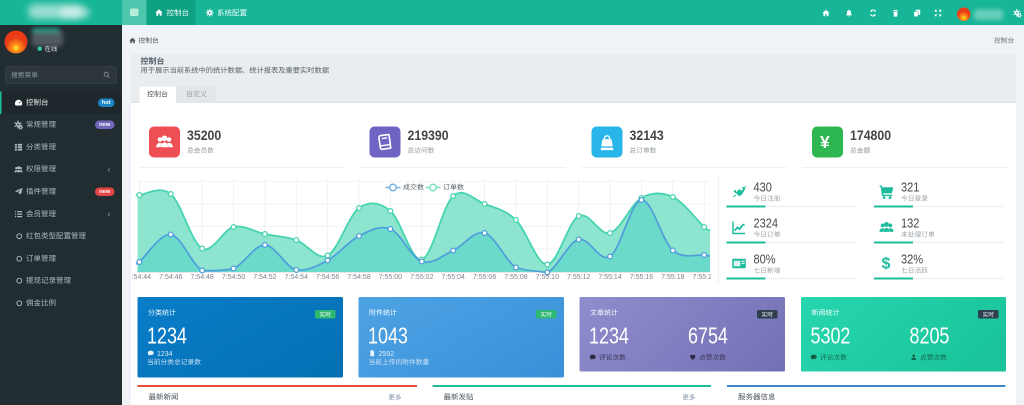 The height and width of the screenshot is (405, 1024). Describe the element at coordinates (358, 277) in the screenshot. I see `svg-text: 7:54:58` at that location.